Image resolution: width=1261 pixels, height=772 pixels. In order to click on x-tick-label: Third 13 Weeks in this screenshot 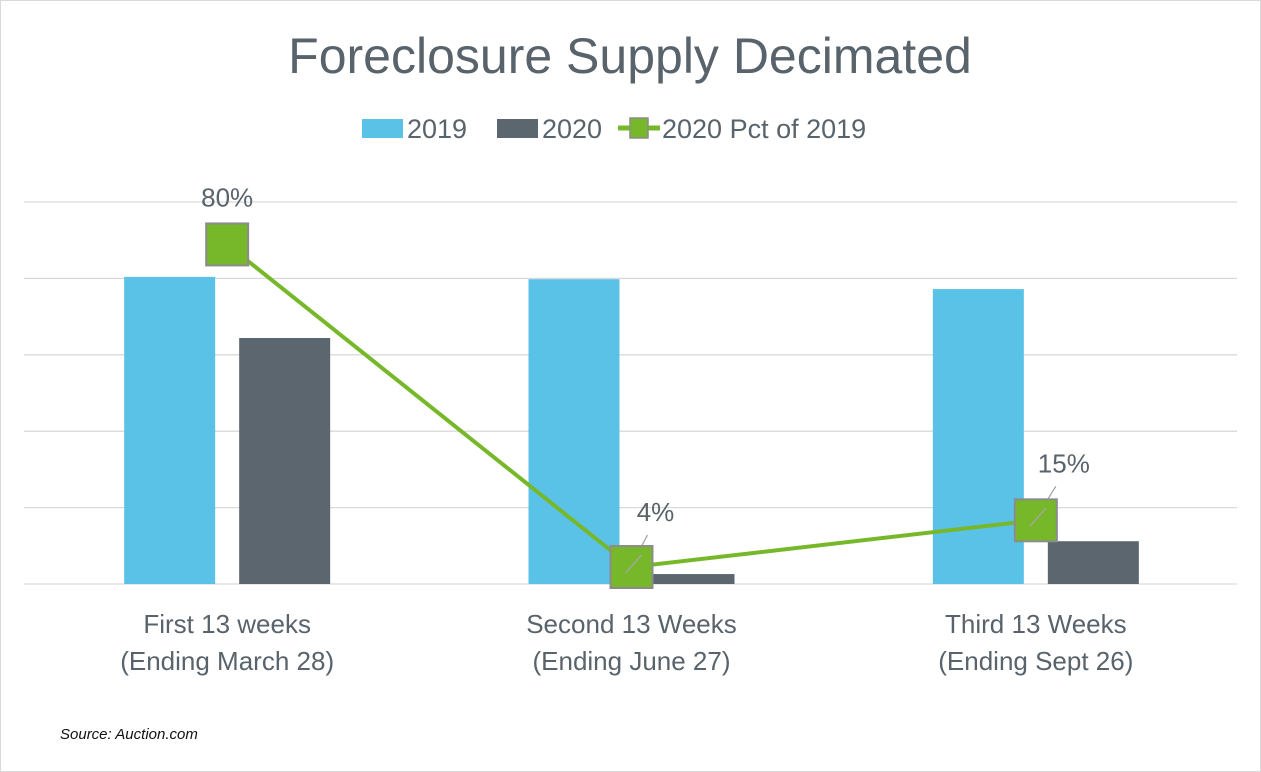, I will do `click(1036, 624)`.